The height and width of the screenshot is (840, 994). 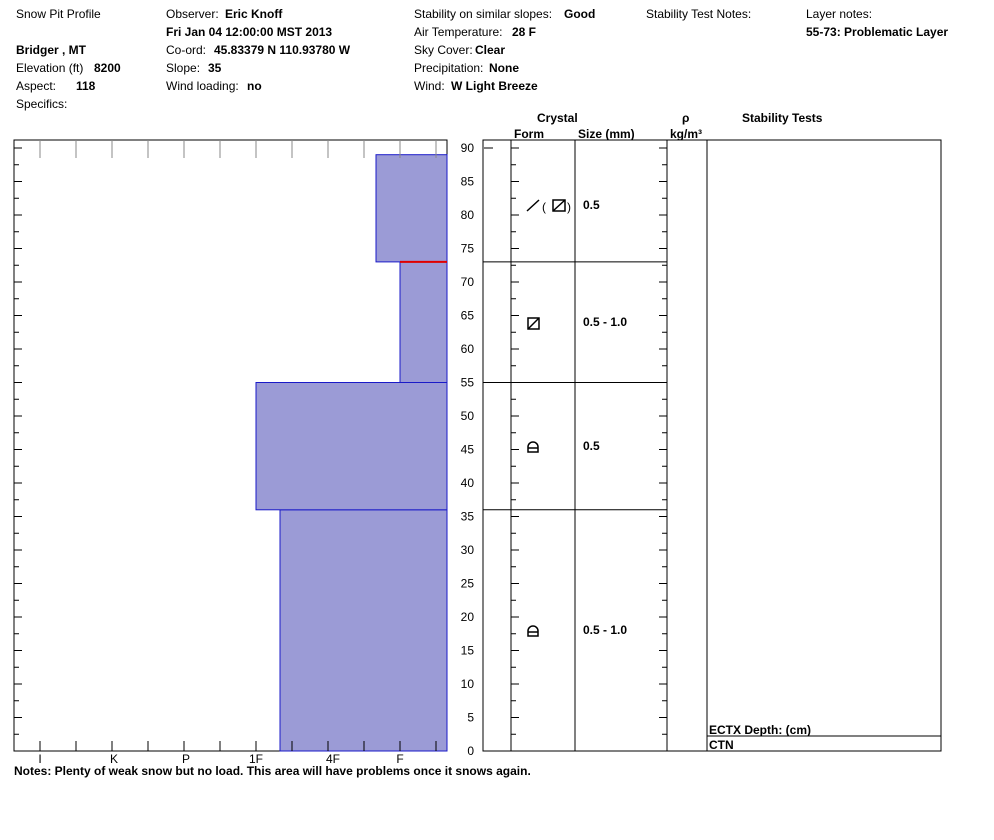 I want to click on height-tick-label: 70, so click(x=468, y=282).